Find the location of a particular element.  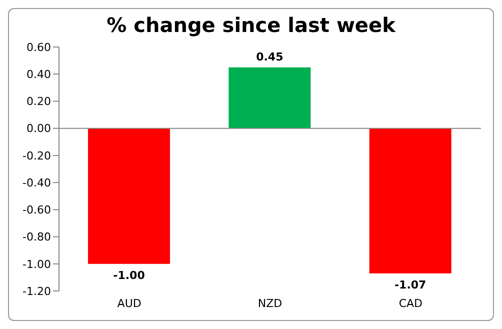

y-tick-label: 0.00 is located at coordinates (38, 129).